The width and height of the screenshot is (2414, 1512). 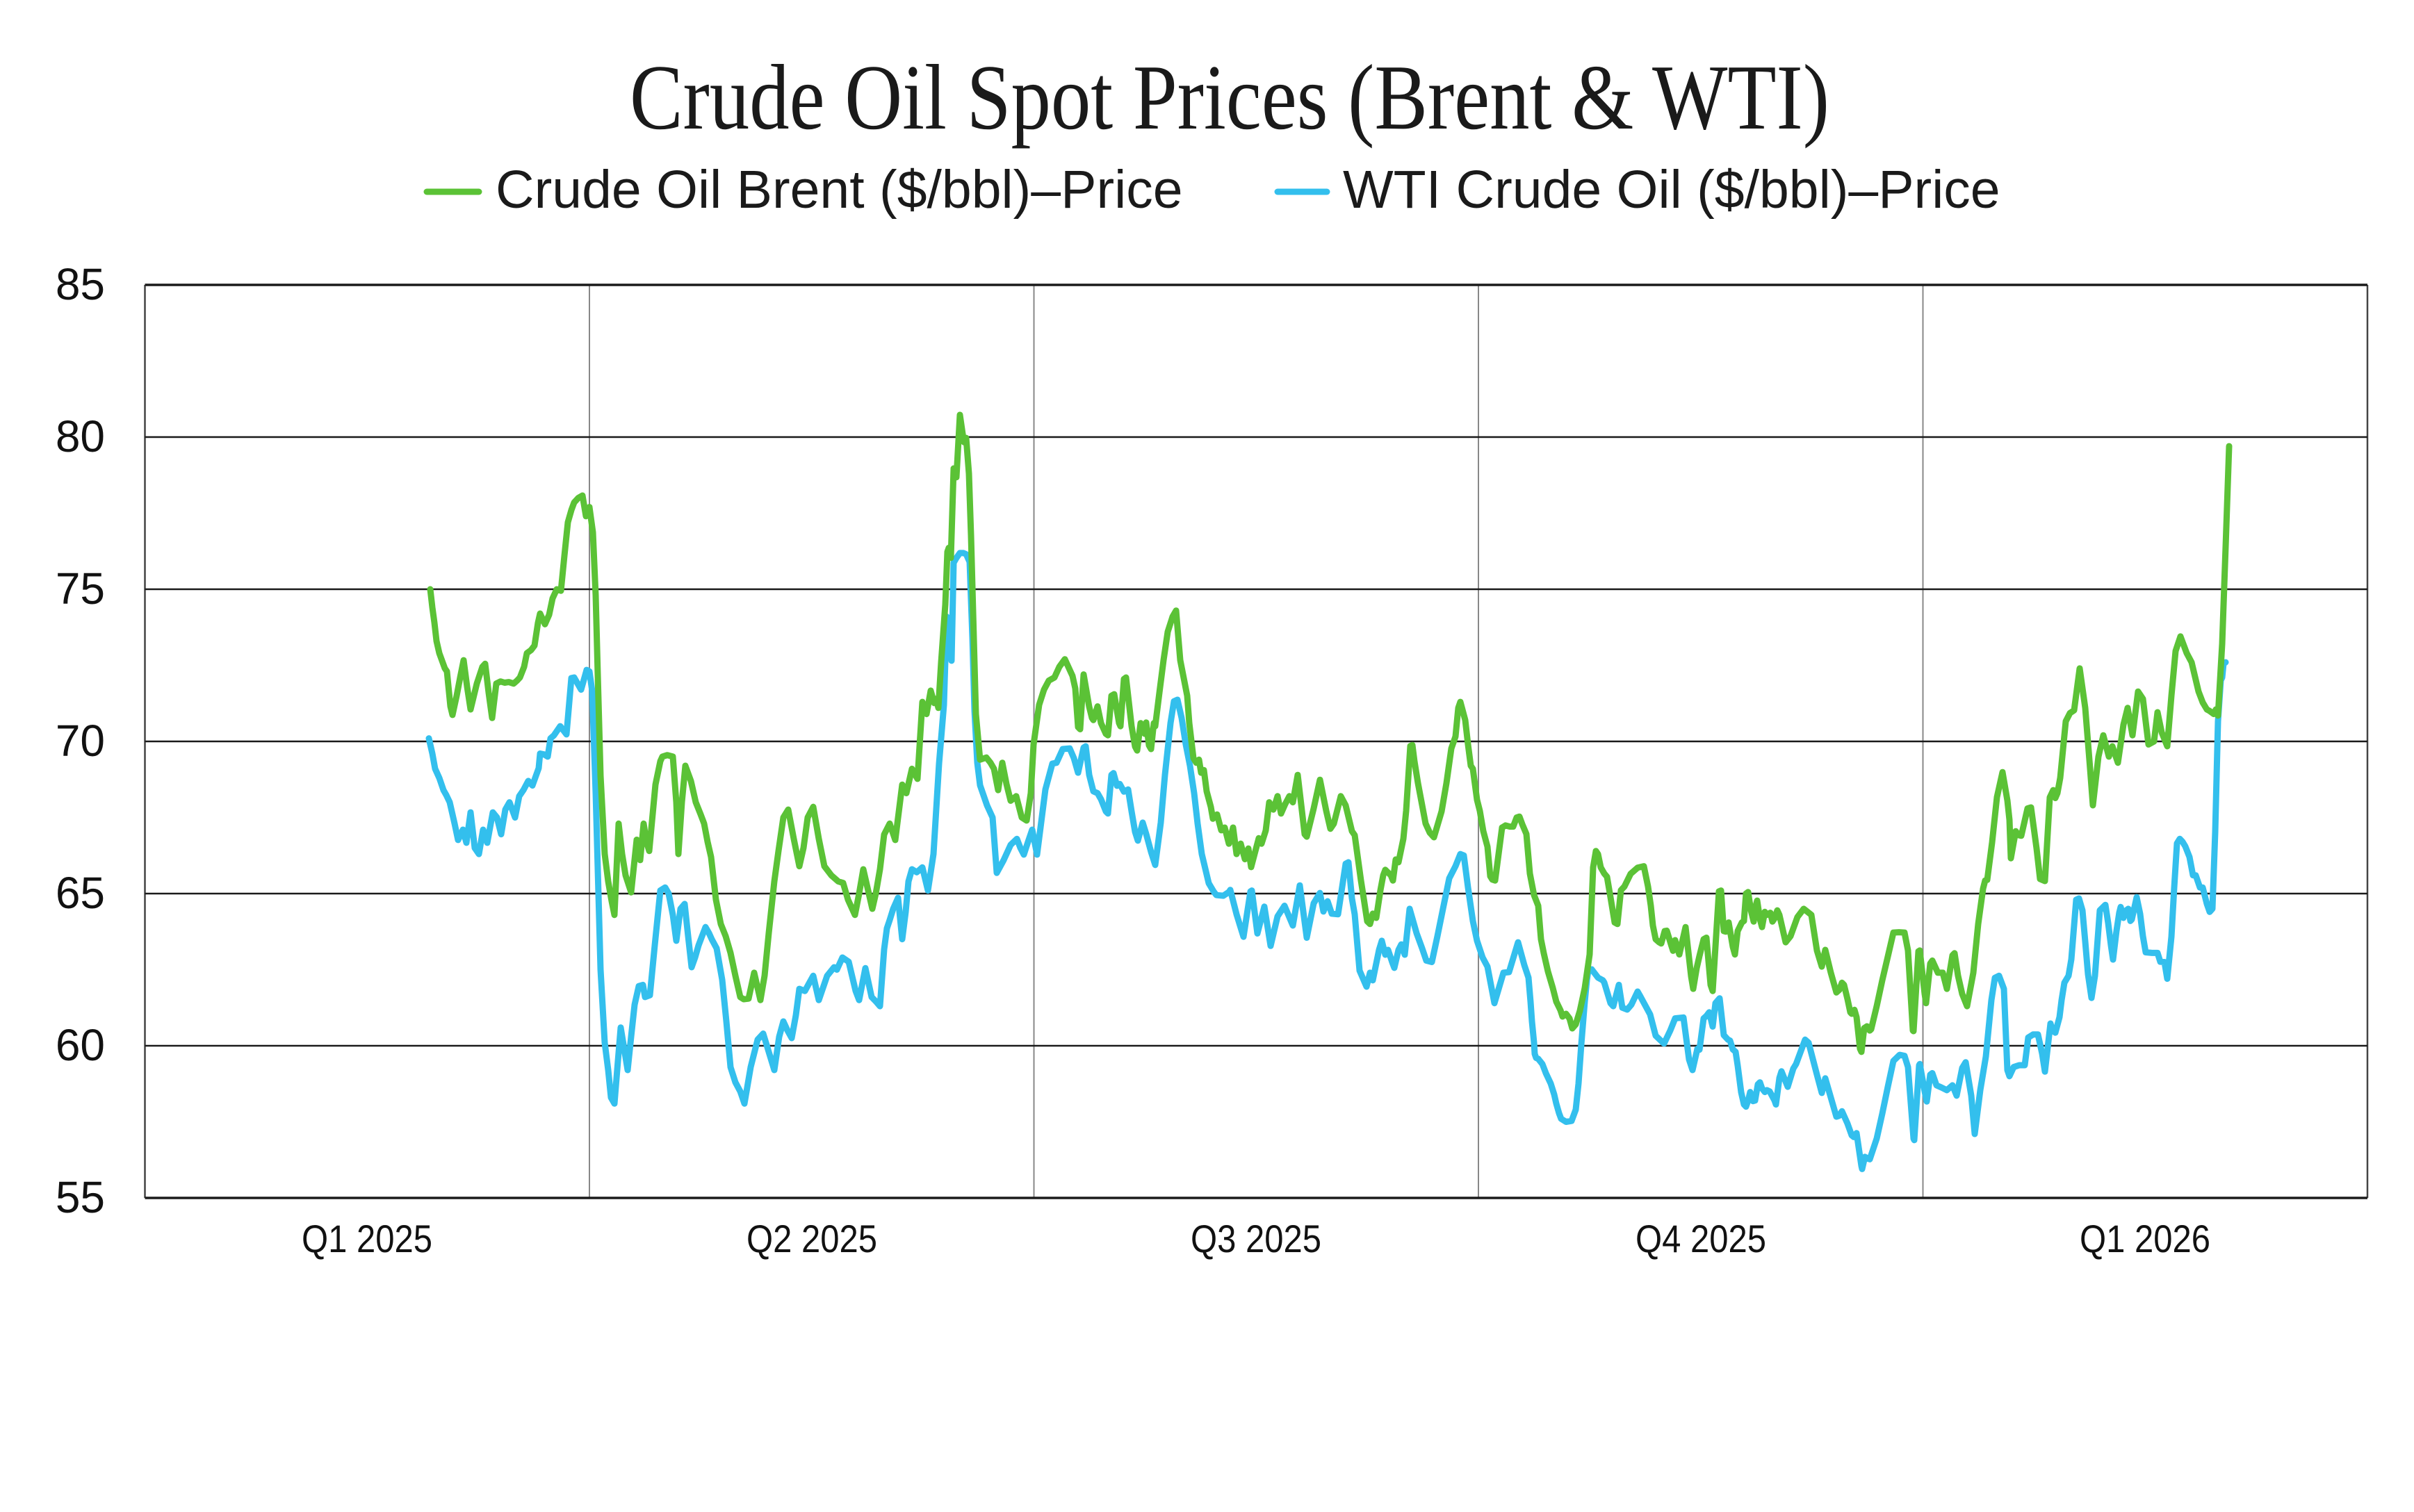 What do you see at coordinates (80, 589) in the screenshot?
I see `svg-text: 75` at bounding box center [80, 589].